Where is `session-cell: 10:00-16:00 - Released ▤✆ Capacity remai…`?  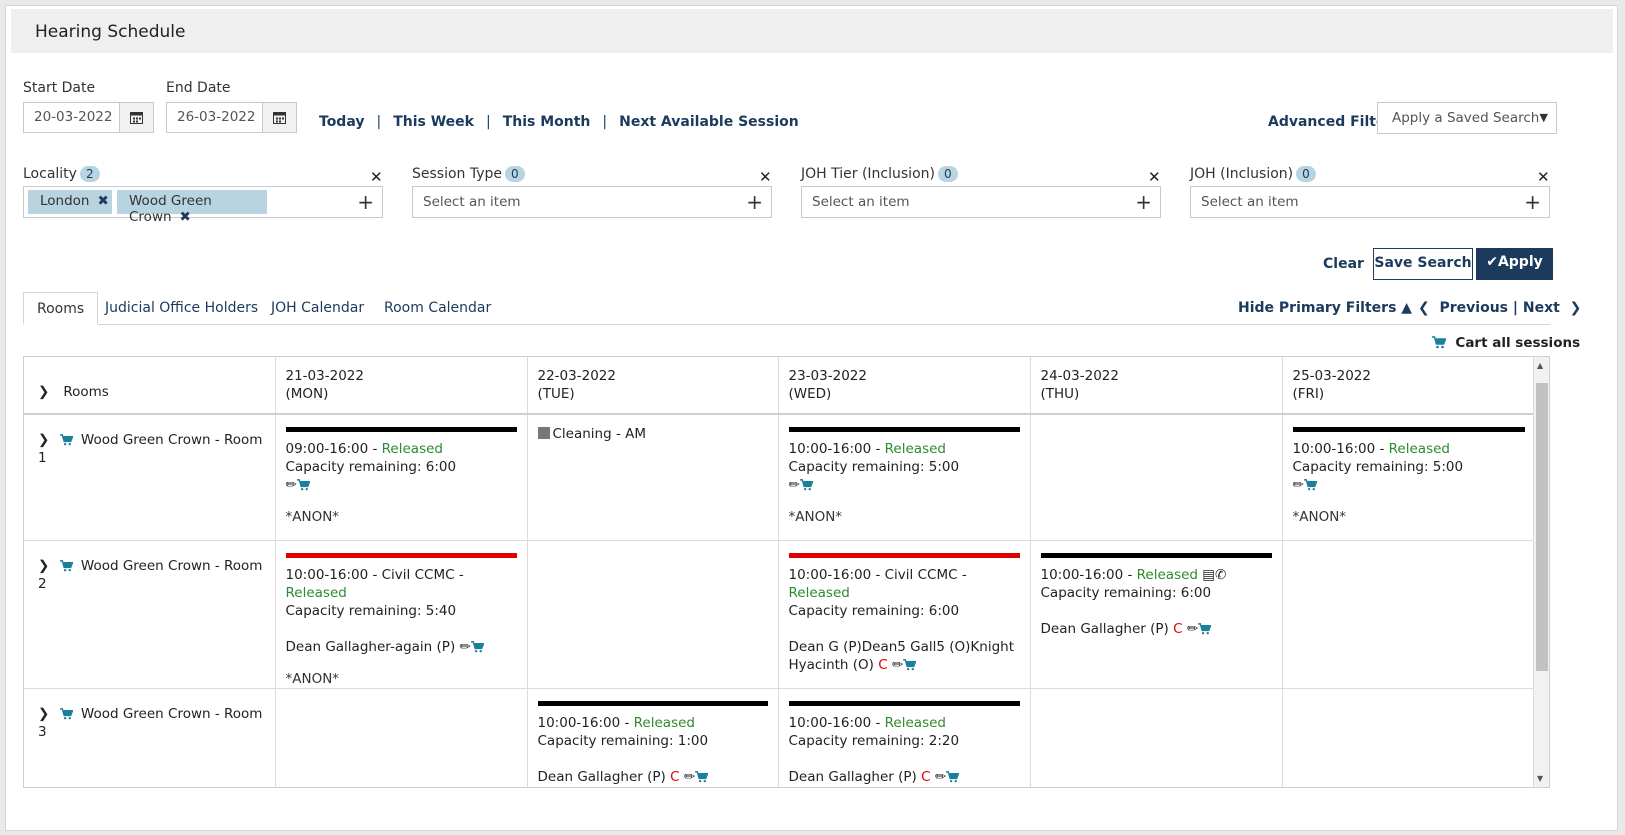
session-cell: 10:00-16:00 - Released ▤✆ Capacity remai… is located at coordinates (1156, 614).